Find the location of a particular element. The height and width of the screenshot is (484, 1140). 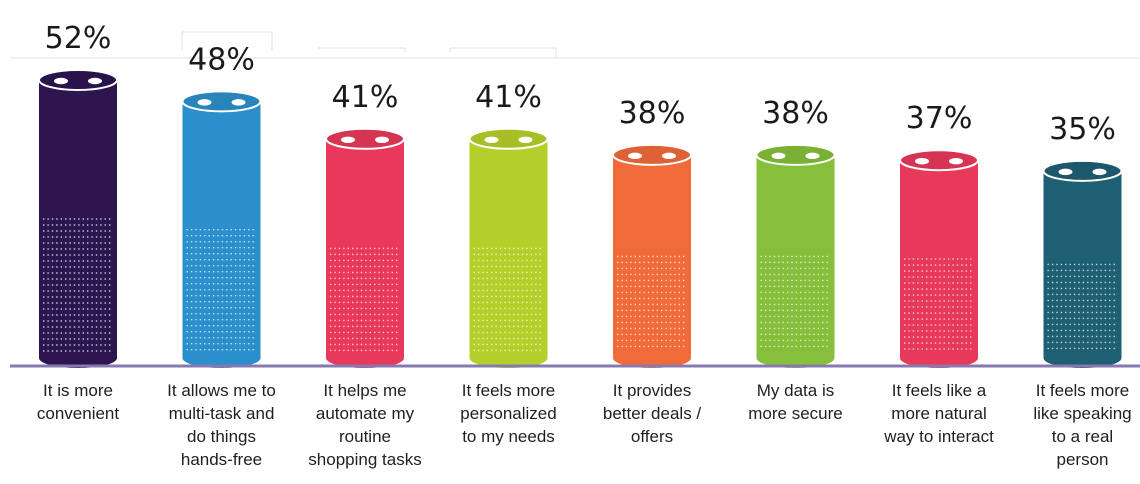

value-label: 35% is located at coordinates (1082, 129).